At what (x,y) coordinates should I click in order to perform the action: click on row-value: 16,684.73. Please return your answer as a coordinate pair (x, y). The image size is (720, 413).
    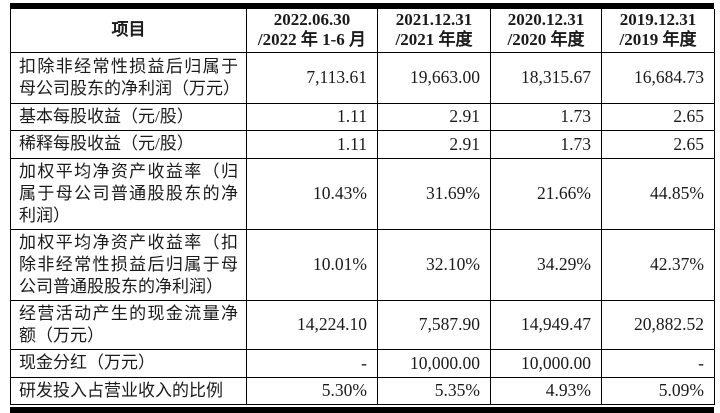
    Looking at the image, I should click on (658, 77).